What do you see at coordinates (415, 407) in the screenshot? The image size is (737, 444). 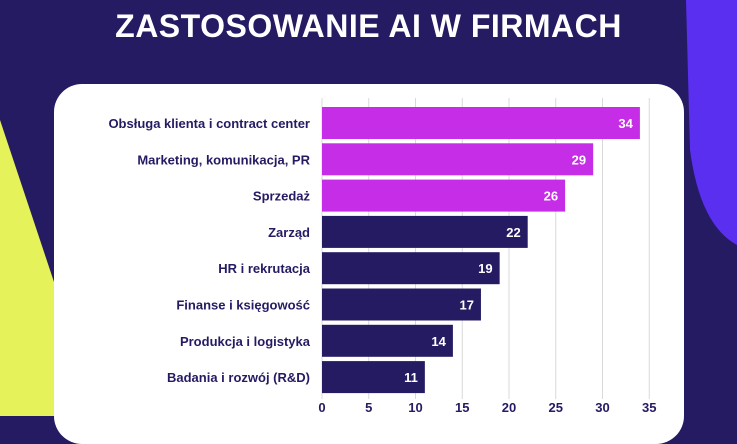 I see `x-tick-label: 10` at bounding box center [415, 407].